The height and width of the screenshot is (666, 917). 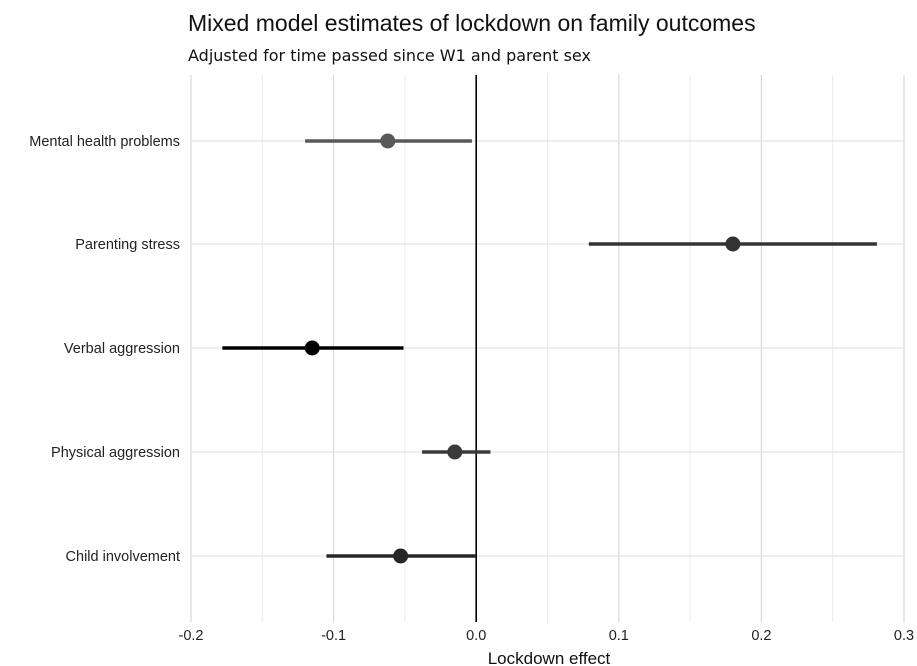 What do you see at coordinates (104, 142) in the screenshot?
I see `y-tick-label: Mental health problems` at bounding box center [104, 142].